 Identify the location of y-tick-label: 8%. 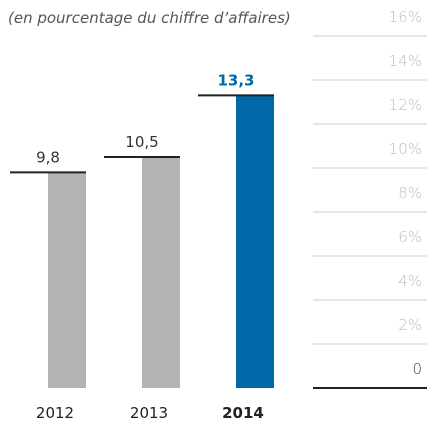
(410, 193).